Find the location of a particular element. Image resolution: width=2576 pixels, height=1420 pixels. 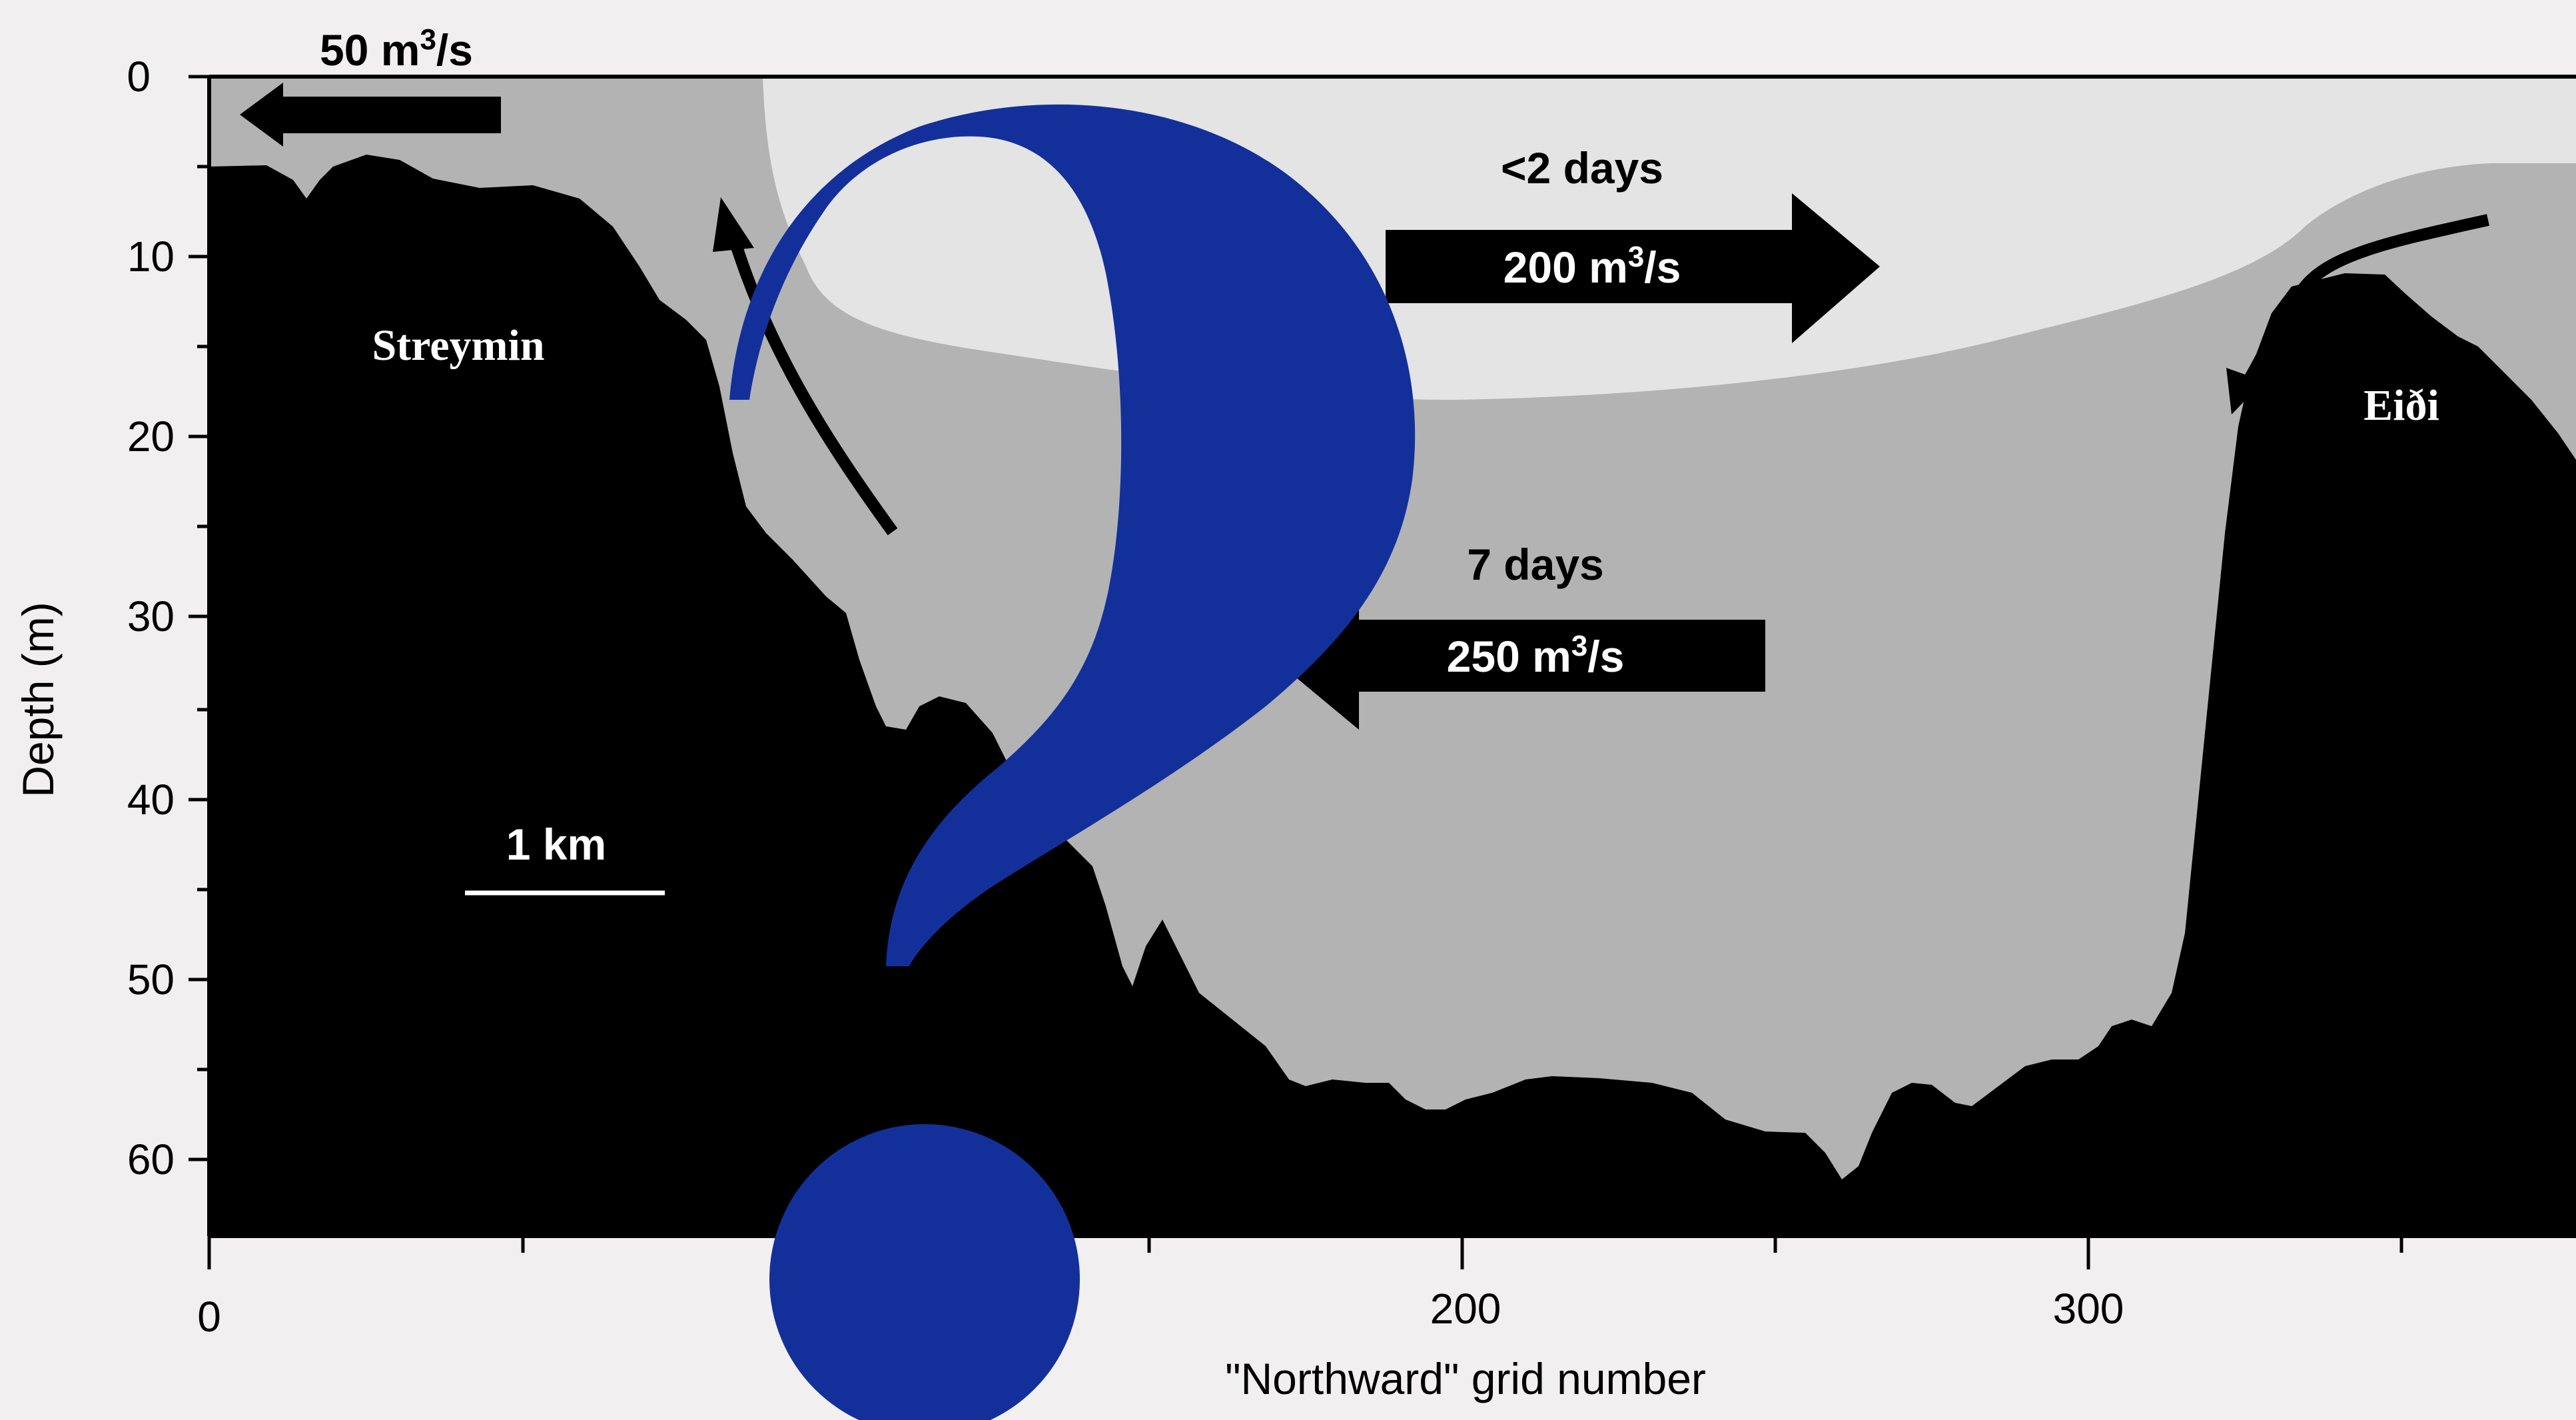

x-ticks is located at coordinates (1305, 1253).